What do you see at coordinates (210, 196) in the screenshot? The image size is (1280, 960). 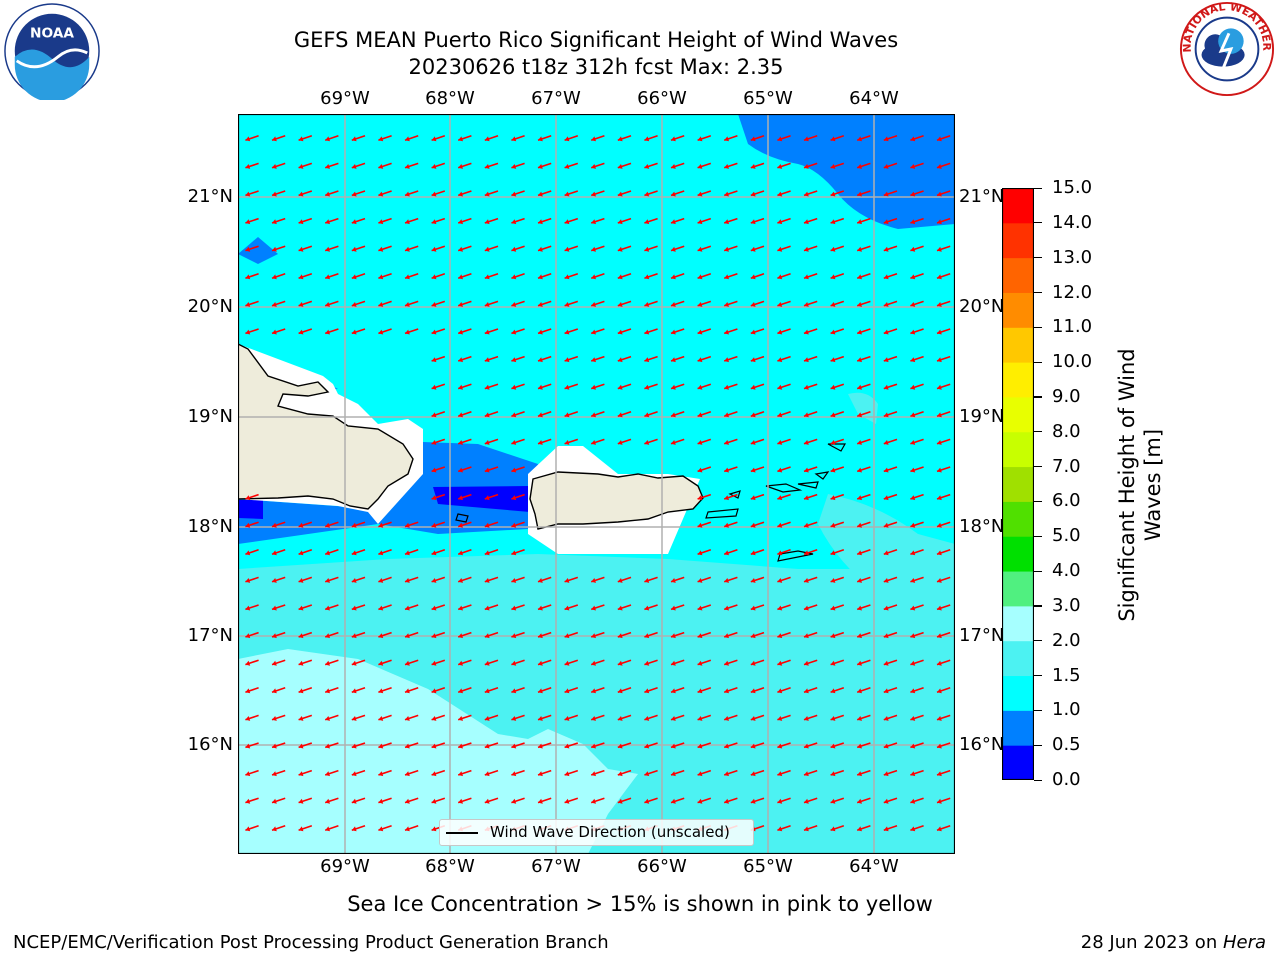 I see `lat-label-left: 21°N` at bounding box center [210, 196].